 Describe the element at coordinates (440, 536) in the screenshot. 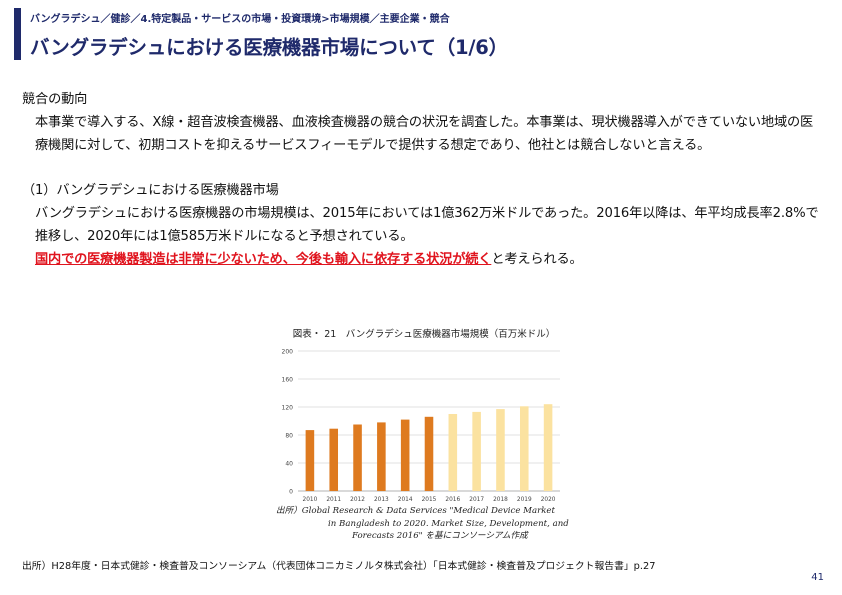

I see `figure-source-line3: Forecasts 2016" を基にコンソーシアム作成` at that location.